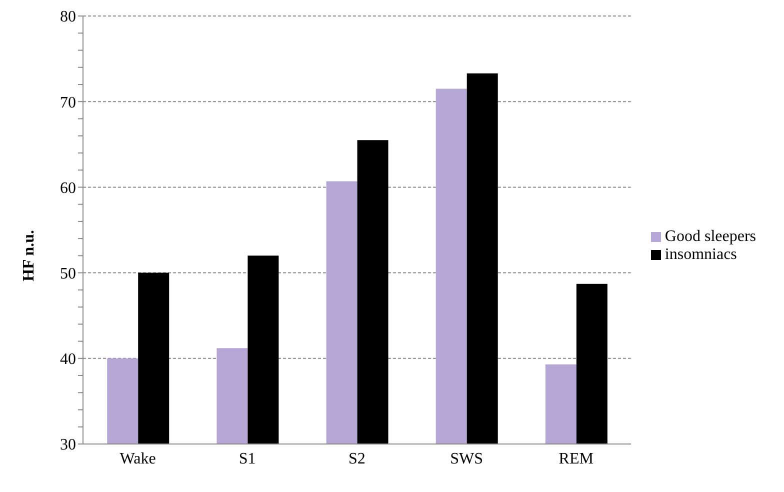  Describe the element at coordinates (68, 359) in the screenshot. I see `y-tick-label: 40` at that location.